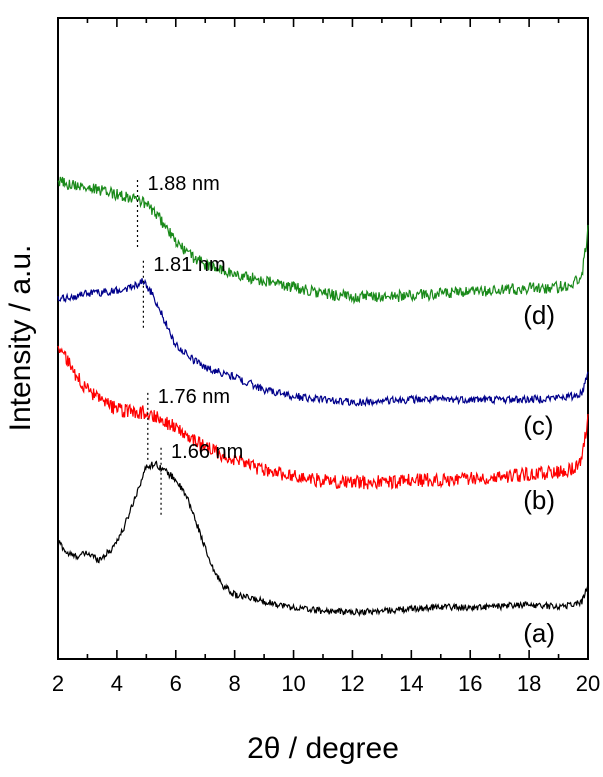 This screenshot has width=603, height=777. I want to click on x-axis-tick-labels: 2 4 6 8 10 12 14 16 18 20, so click(326, 683).